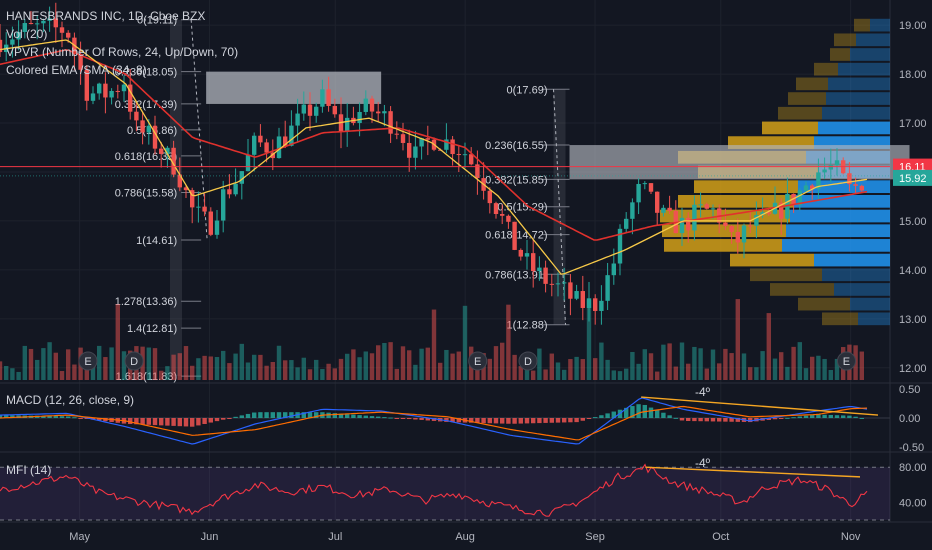 Image resolution: width=932 pixels, height=550 pixels. What do you see at coordinates (909, 390) in the screenshot?
I see `macd-axis-tick: 0.50` at bounding box center [909, 390].